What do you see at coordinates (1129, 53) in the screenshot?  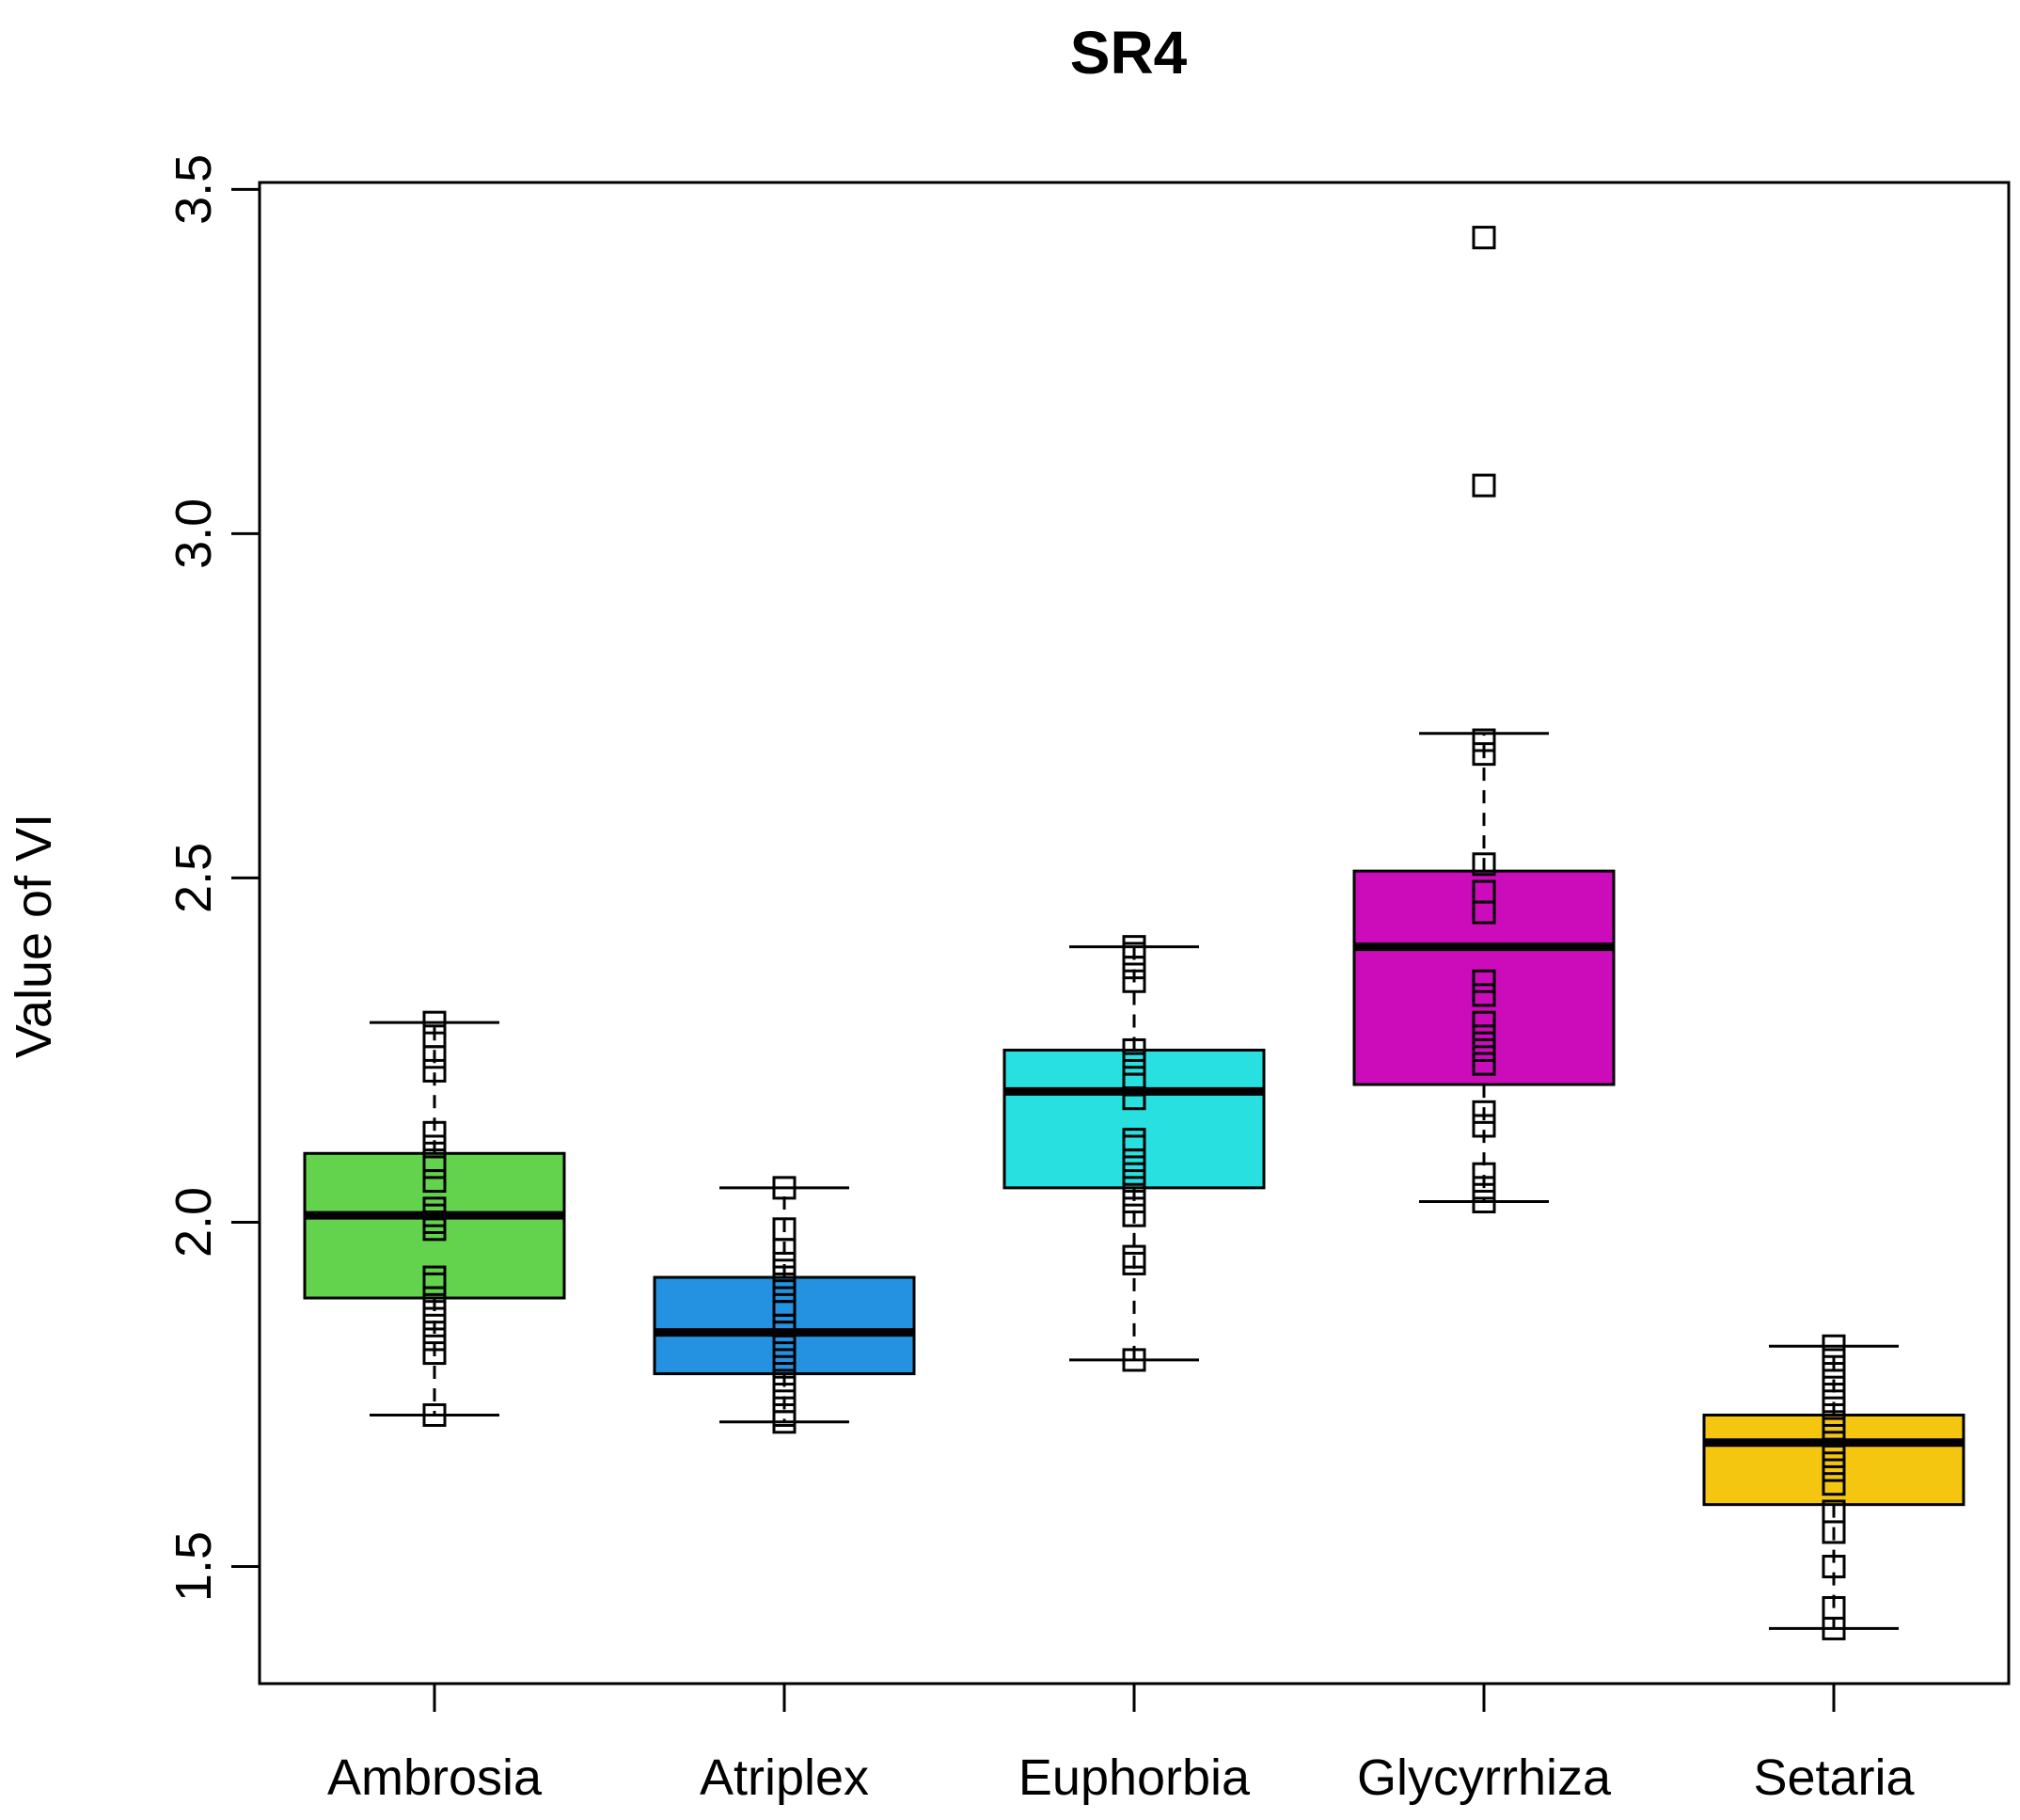 I see `chart-title: SR4` at bounding box center [1129, 53].